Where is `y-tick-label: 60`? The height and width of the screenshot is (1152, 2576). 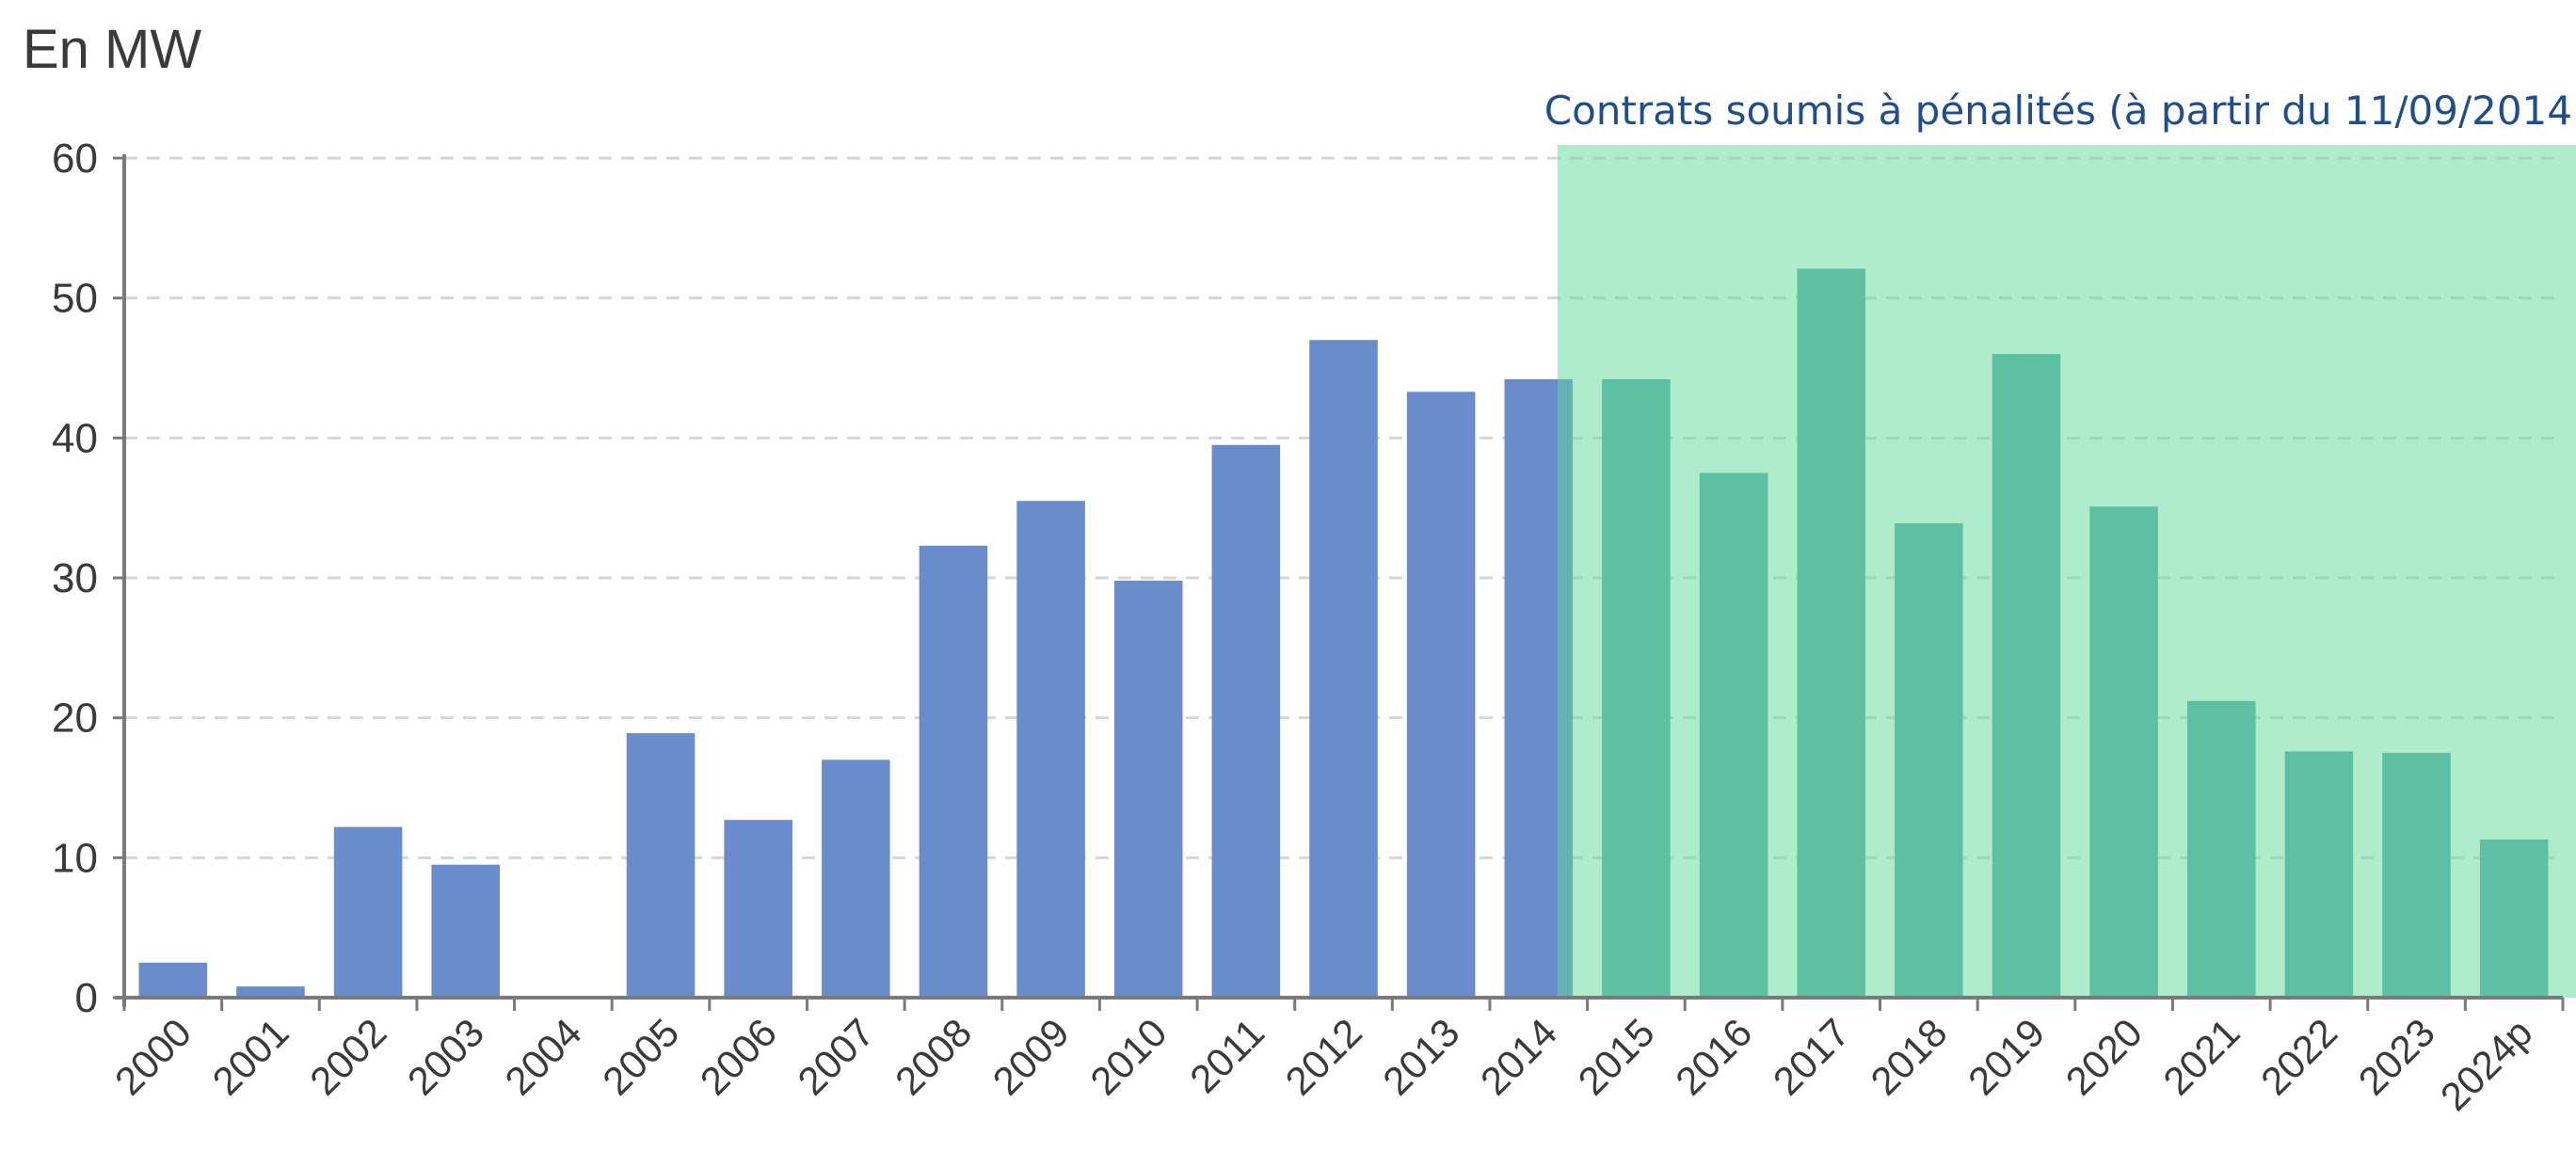
y-tick-label: 60 is located at coordinates (75, 159).